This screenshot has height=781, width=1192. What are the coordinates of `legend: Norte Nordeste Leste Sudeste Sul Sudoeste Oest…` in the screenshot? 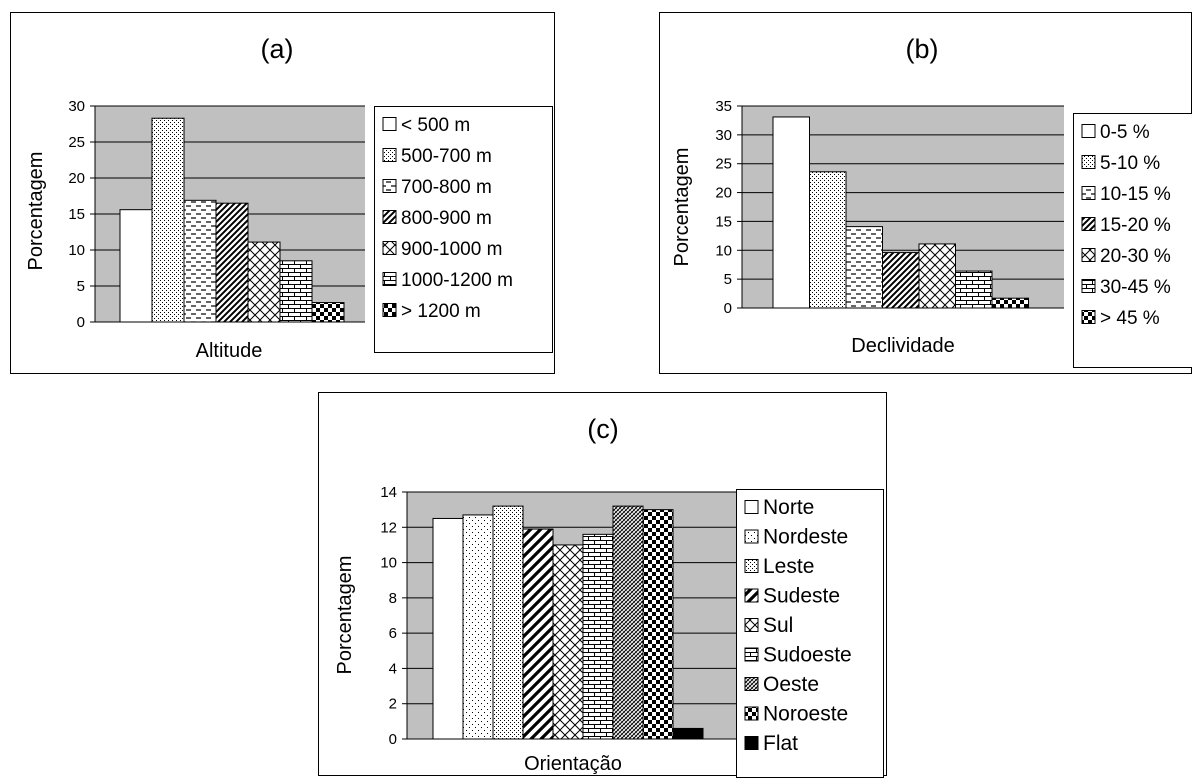 It's located at (810, 633).